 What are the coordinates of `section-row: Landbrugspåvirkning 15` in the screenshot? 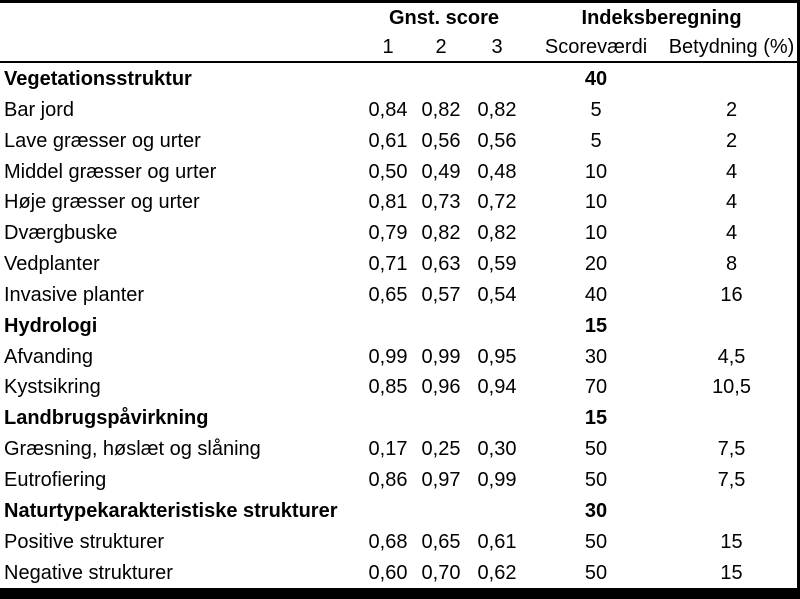 It's located at (398, 418).